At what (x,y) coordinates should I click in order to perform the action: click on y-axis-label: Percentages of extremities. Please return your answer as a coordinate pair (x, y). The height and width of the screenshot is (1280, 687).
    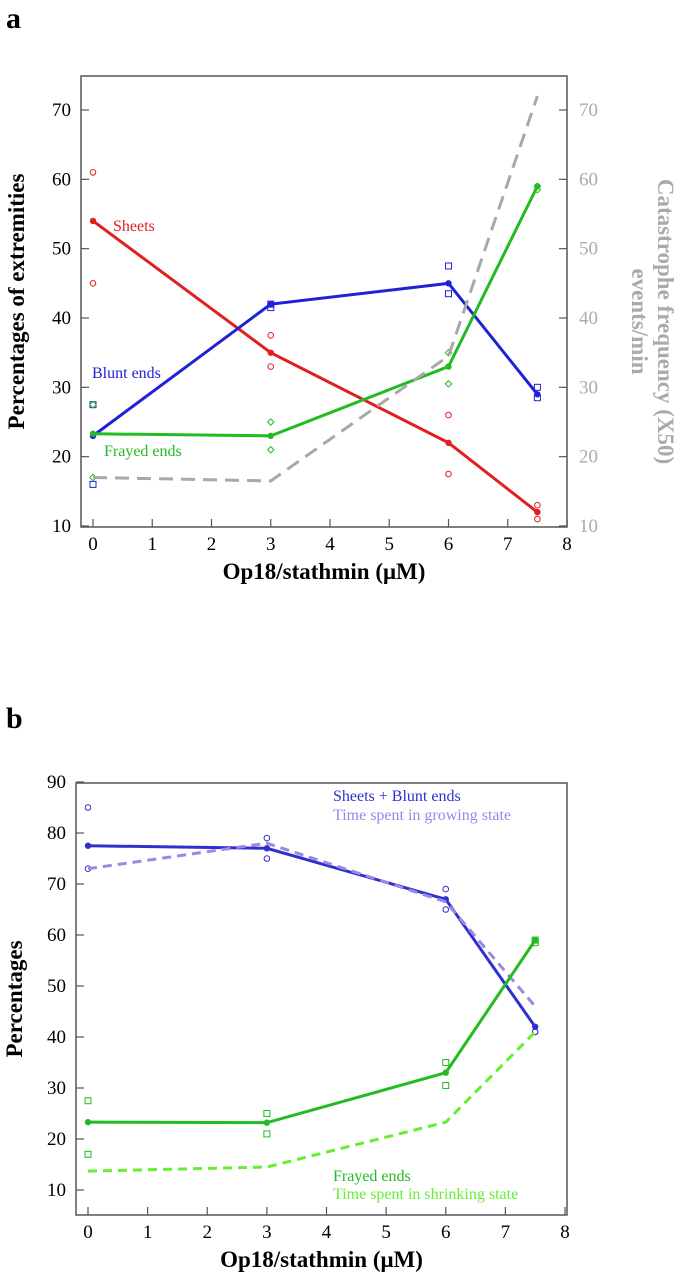
    Looking at the image, I should click on (16, 302).